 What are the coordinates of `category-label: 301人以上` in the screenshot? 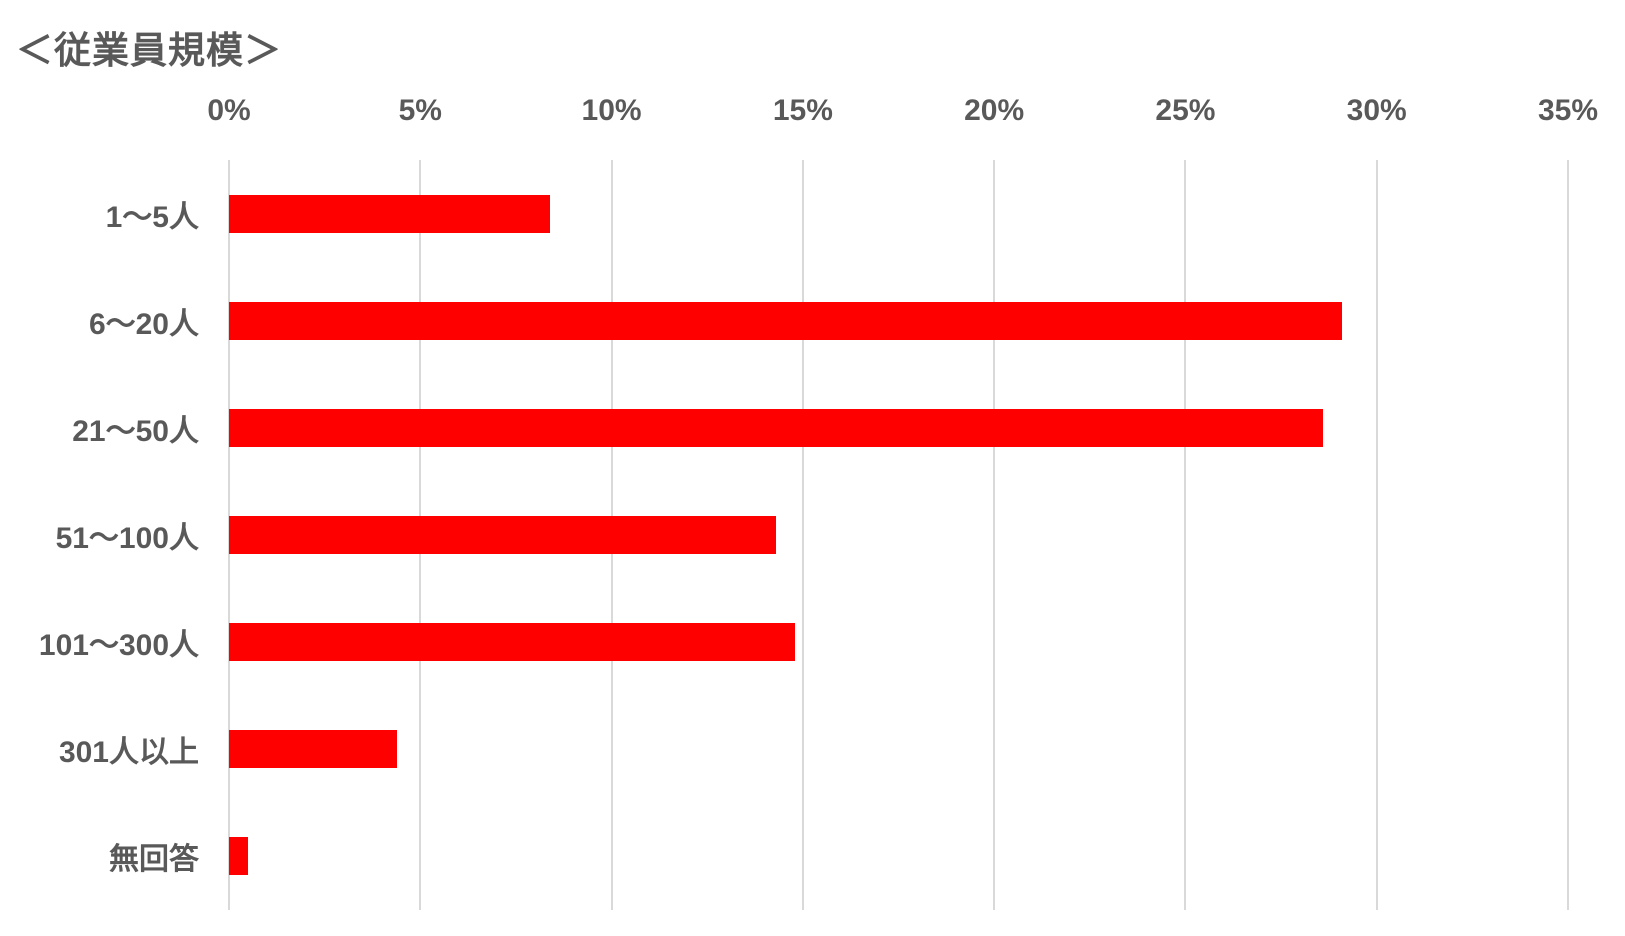 It's located at (128, 753).